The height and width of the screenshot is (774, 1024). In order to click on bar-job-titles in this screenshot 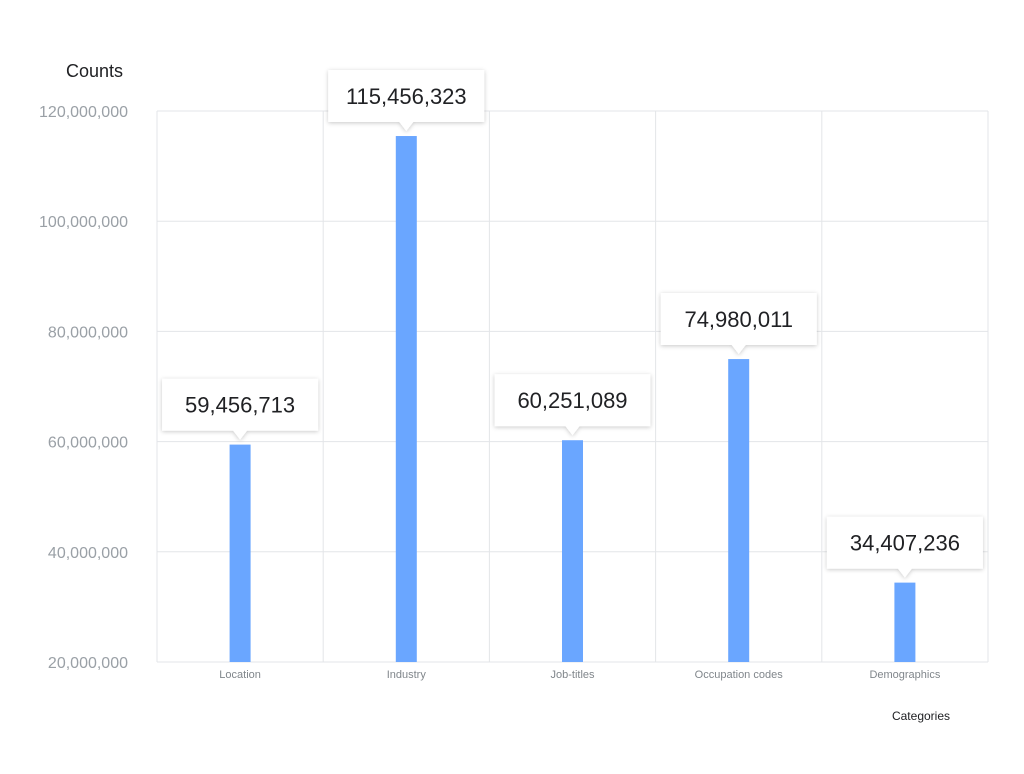, I will do `click(572, 551)`.